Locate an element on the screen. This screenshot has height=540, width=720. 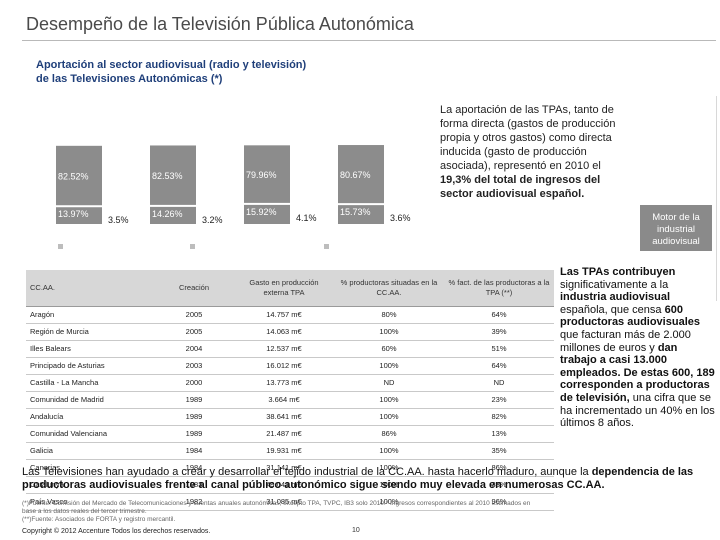
tpas-bold-1: Las TPAs contribuyen is located at coordinates (618, 272).